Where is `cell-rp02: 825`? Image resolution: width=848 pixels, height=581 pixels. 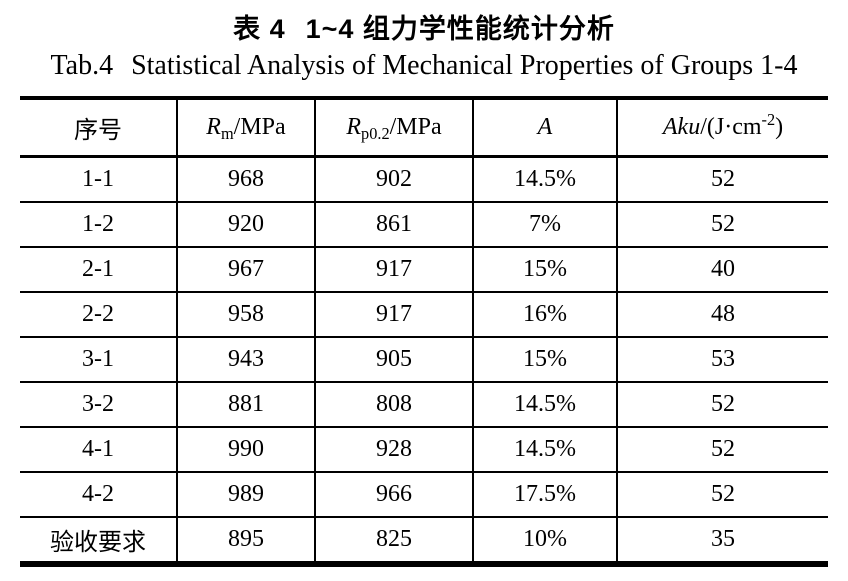 cell-rp02: 825 is located at coordinates (393, 541).